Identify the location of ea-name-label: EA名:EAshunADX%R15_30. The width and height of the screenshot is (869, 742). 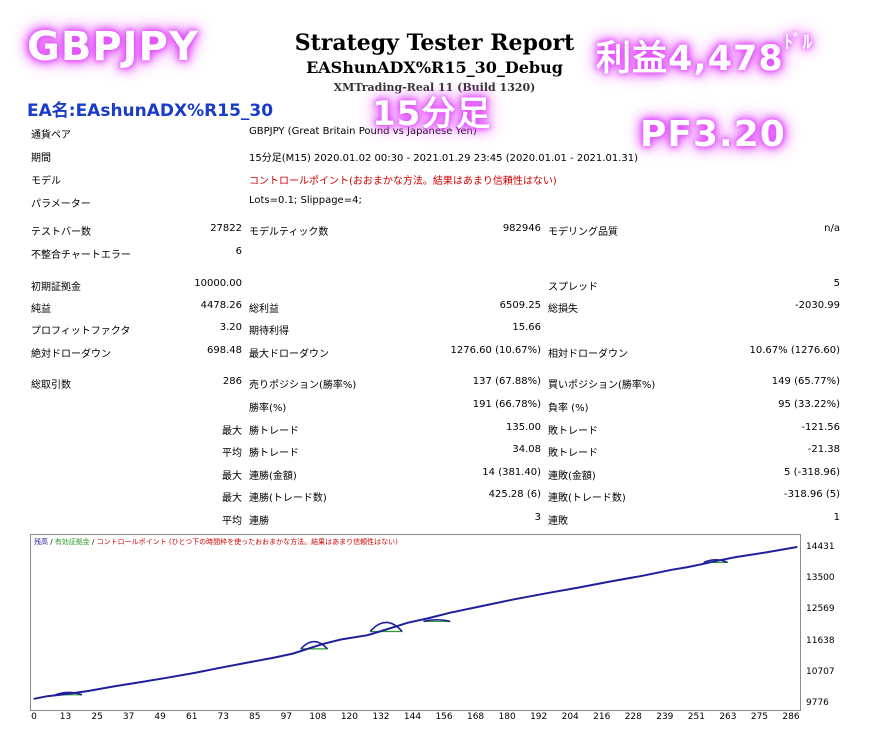
(150, 111).